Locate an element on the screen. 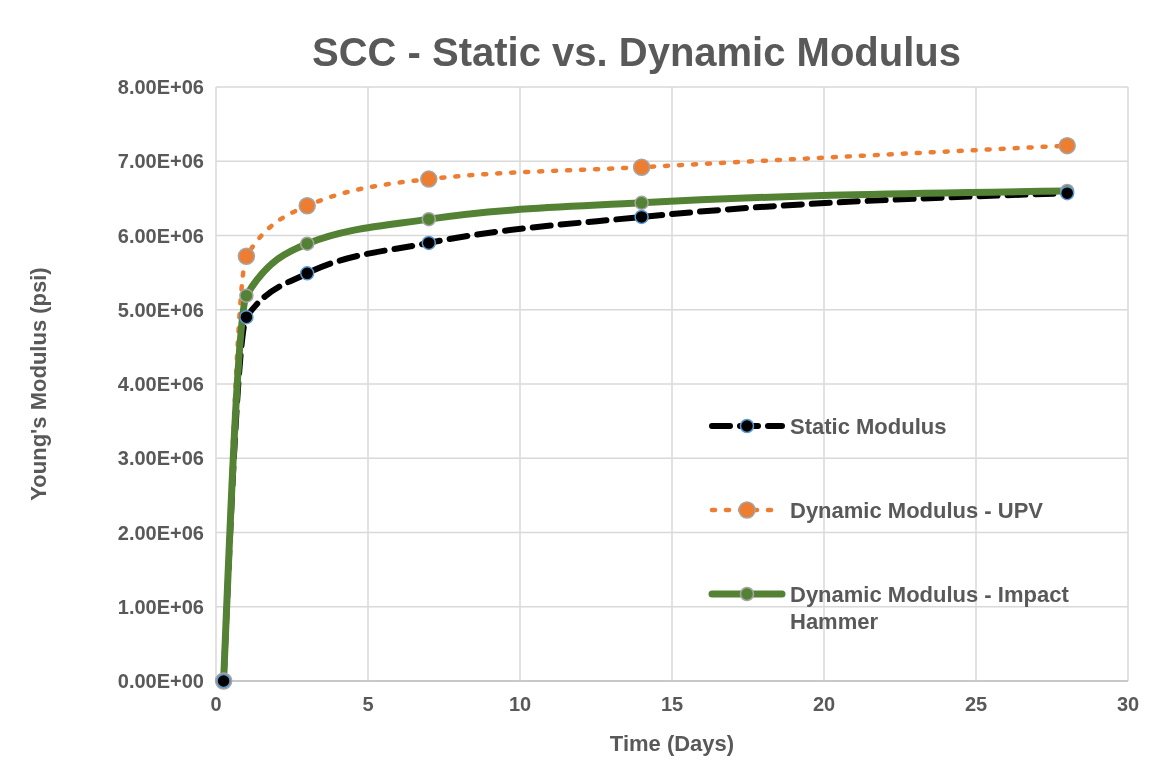  y-tick-label: 5.00E+06 is located at coordinates (160, 309).